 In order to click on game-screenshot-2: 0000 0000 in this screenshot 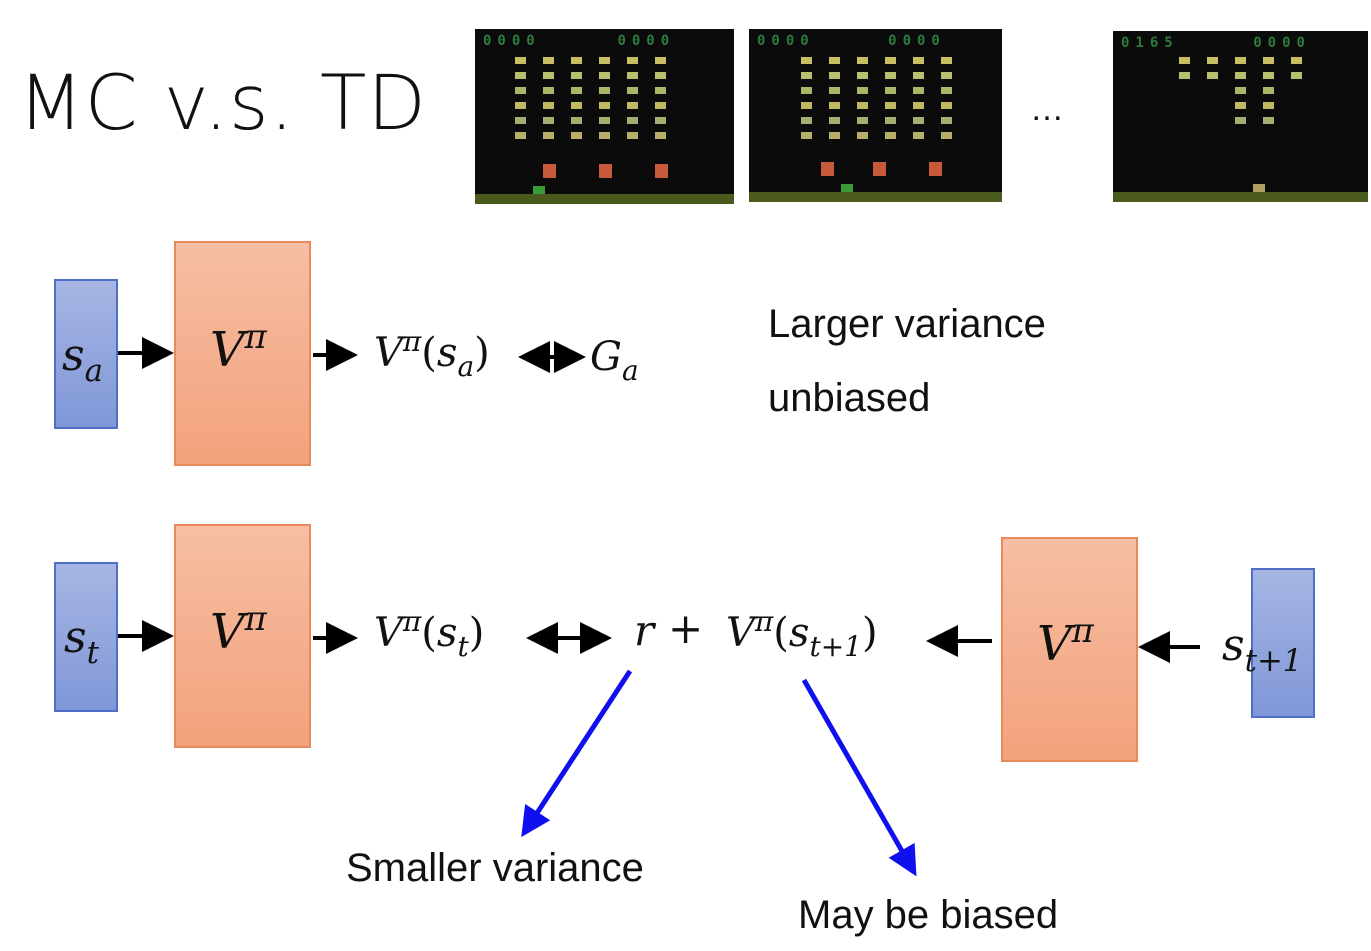, I will do `click(875, 115)`.